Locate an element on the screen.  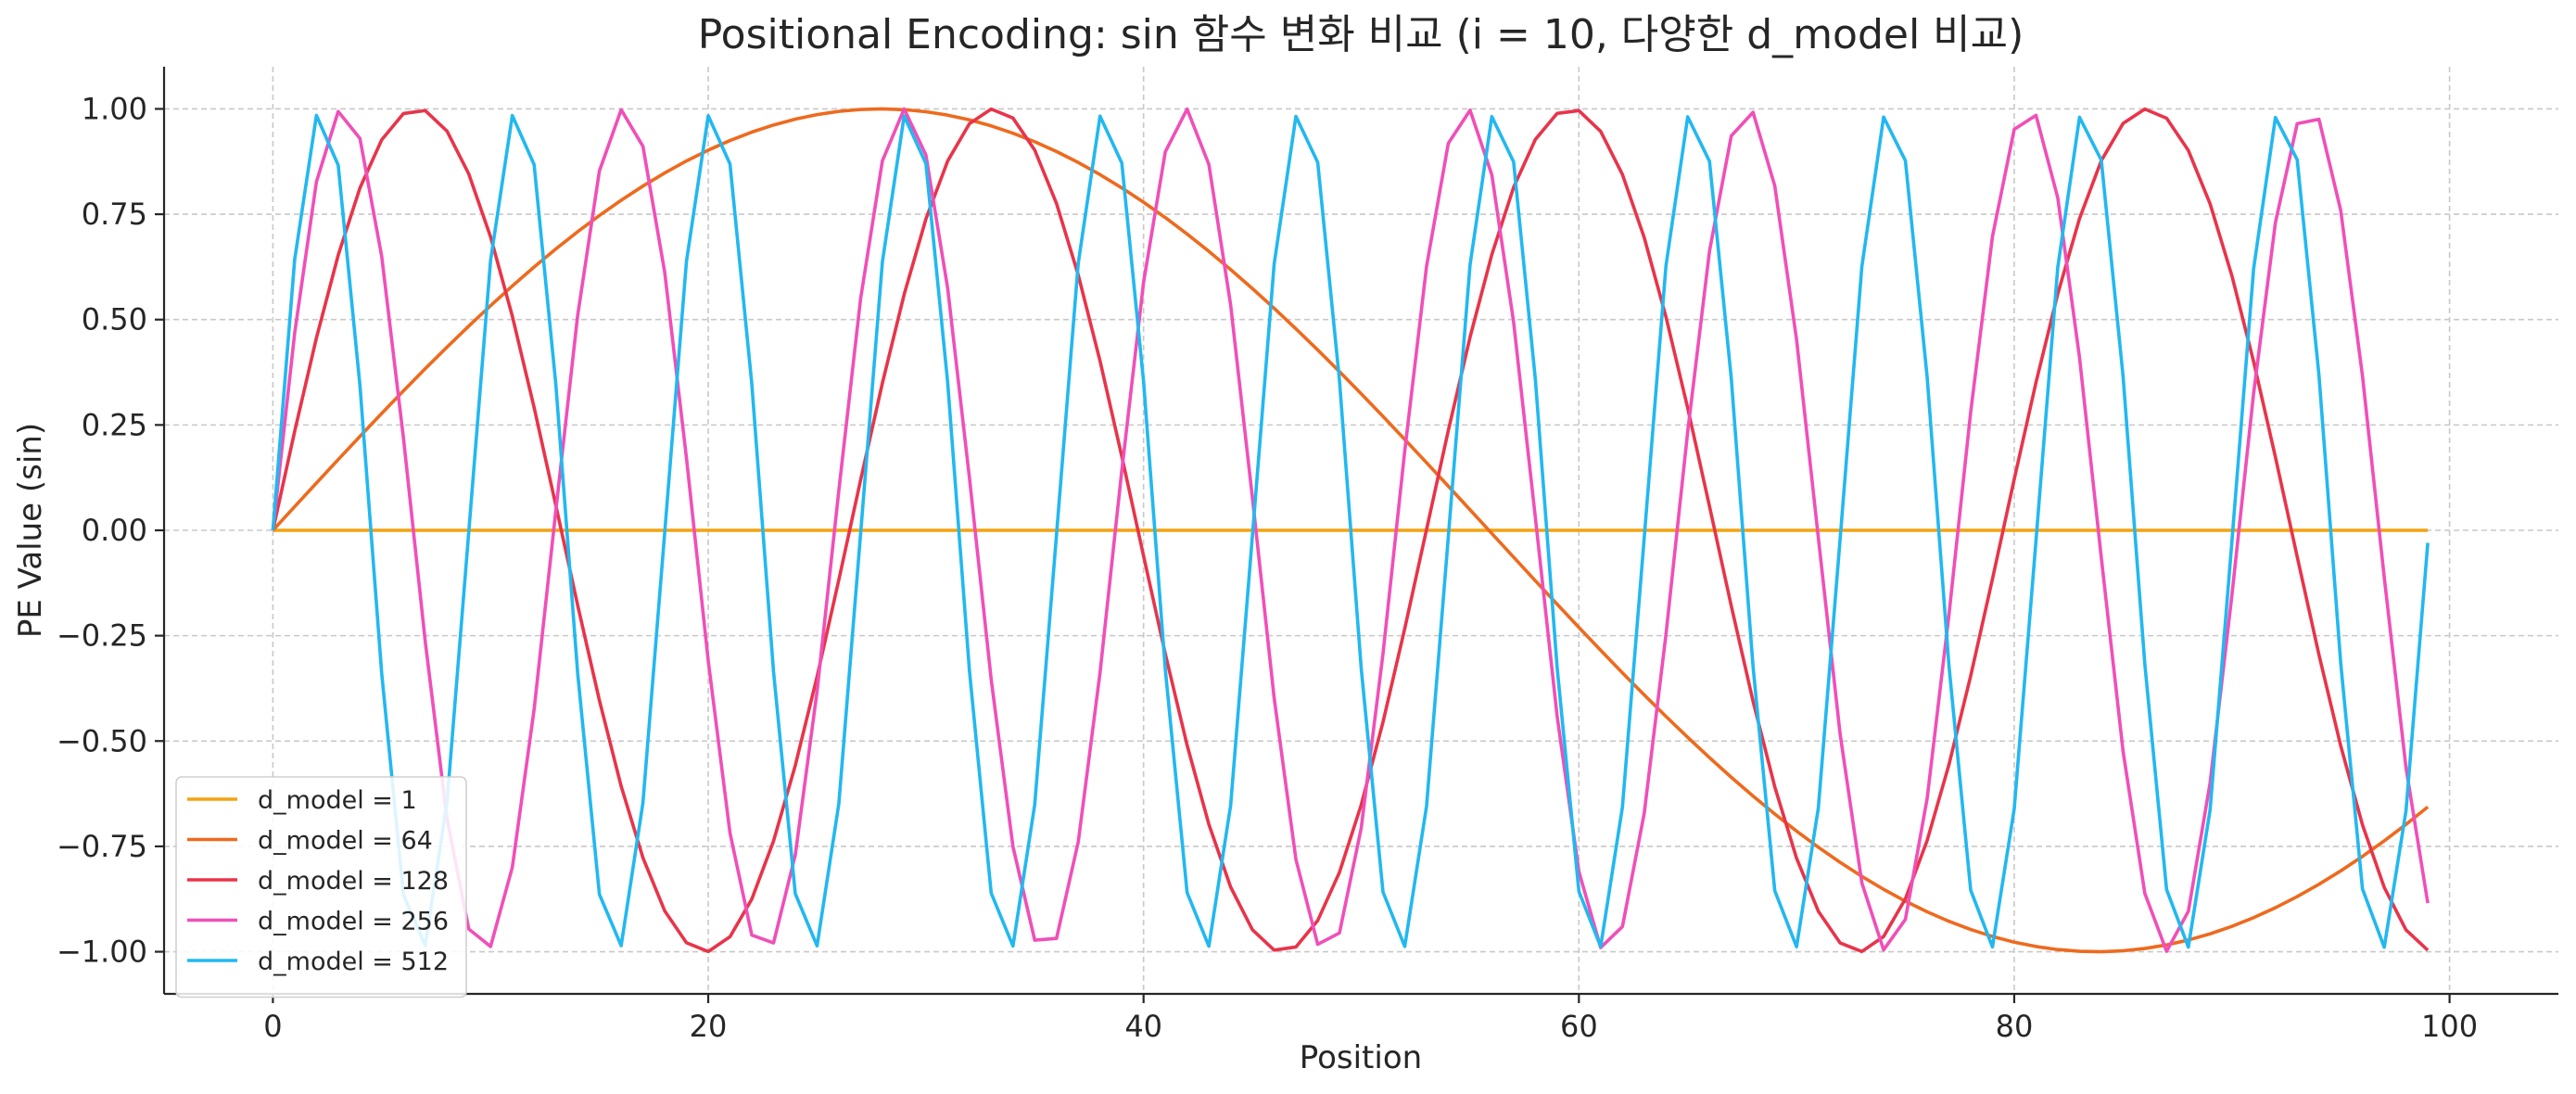
legend-label: d_model = 1 is located at coordinates (337, 800).